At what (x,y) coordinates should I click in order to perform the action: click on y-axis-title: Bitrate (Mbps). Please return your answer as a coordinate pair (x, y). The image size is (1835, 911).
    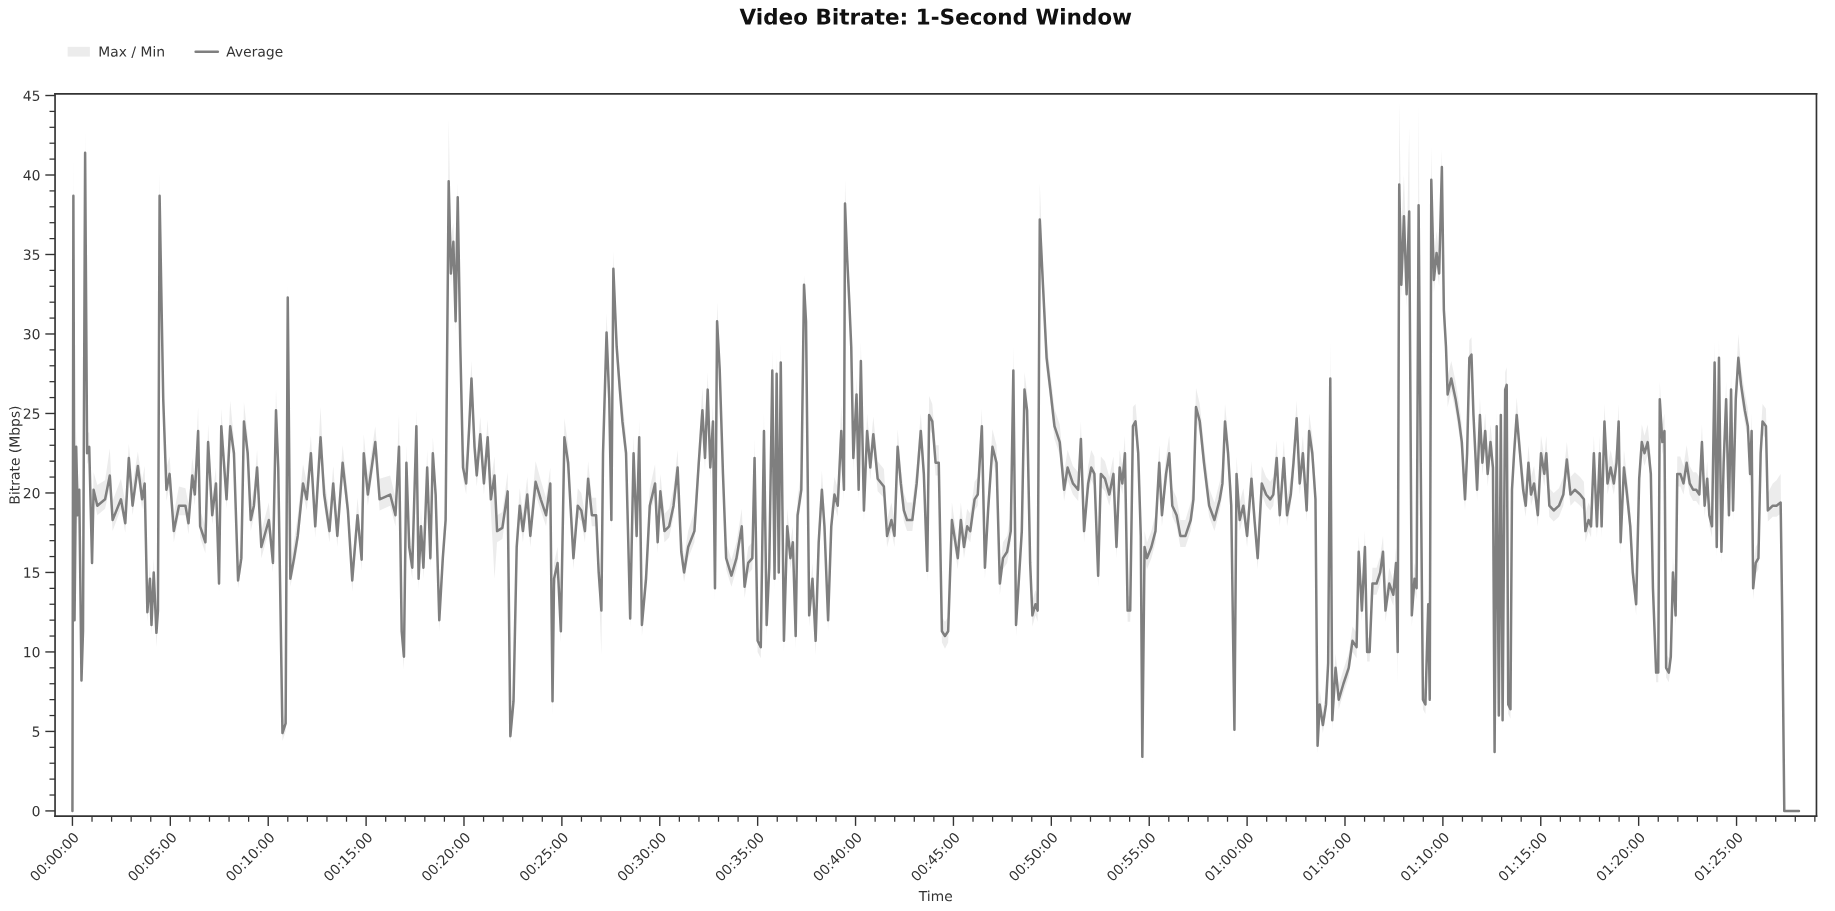
    Looking at the image, I should click on (16, 455).